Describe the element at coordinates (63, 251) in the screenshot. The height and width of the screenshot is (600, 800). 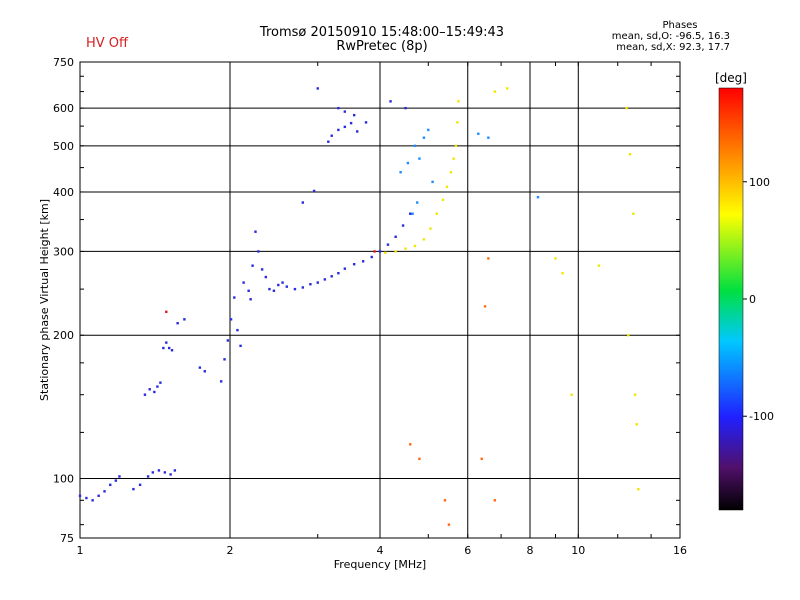
I see `y-tick-label: 300` at that location.